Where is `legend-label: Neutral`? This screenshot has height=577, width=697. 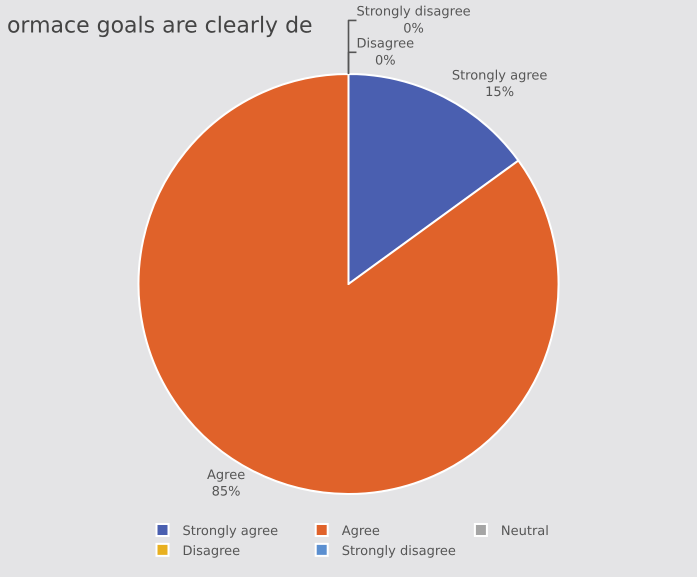
legend-label: Neutral is located at coordinates (524, 532).